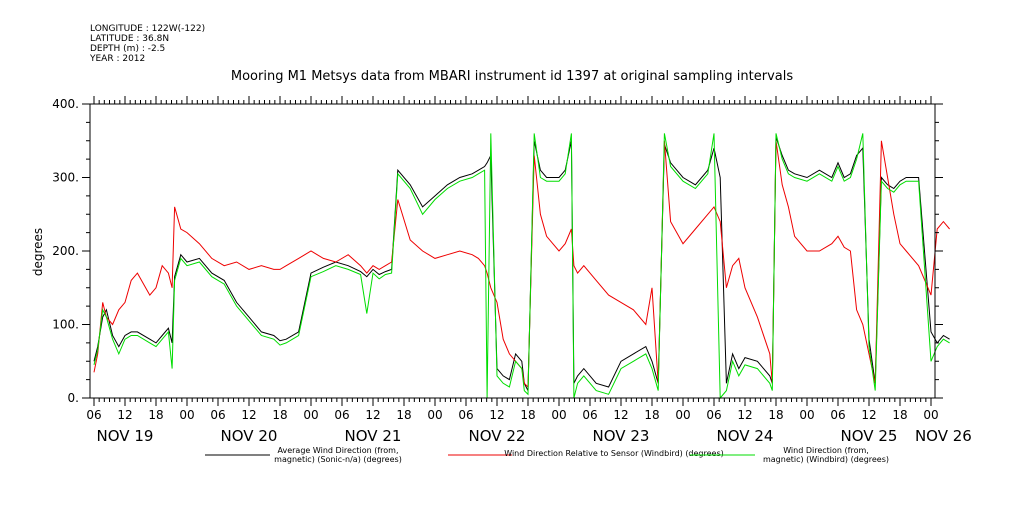  I want to click on x-day-label: NOV 23, so click(621, 436).